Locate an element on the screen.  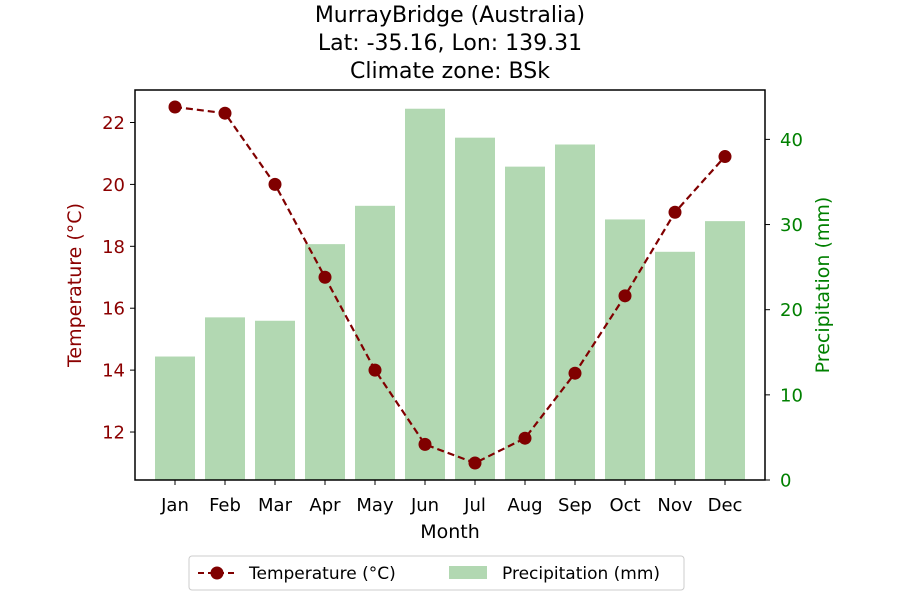
chart-title-line-2: Lat: -35.16, Lon: 139.31 is located at coordinates (450, 43).